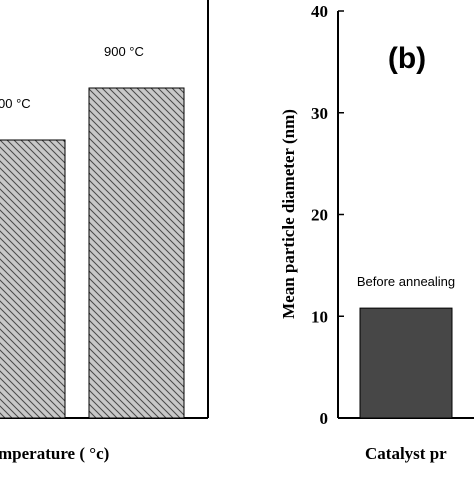 Image resolution: width=474 pixels, height=479 pixels. I want to click on panel-b-x-axis-label: Catalyst pr, so click(406, 453).